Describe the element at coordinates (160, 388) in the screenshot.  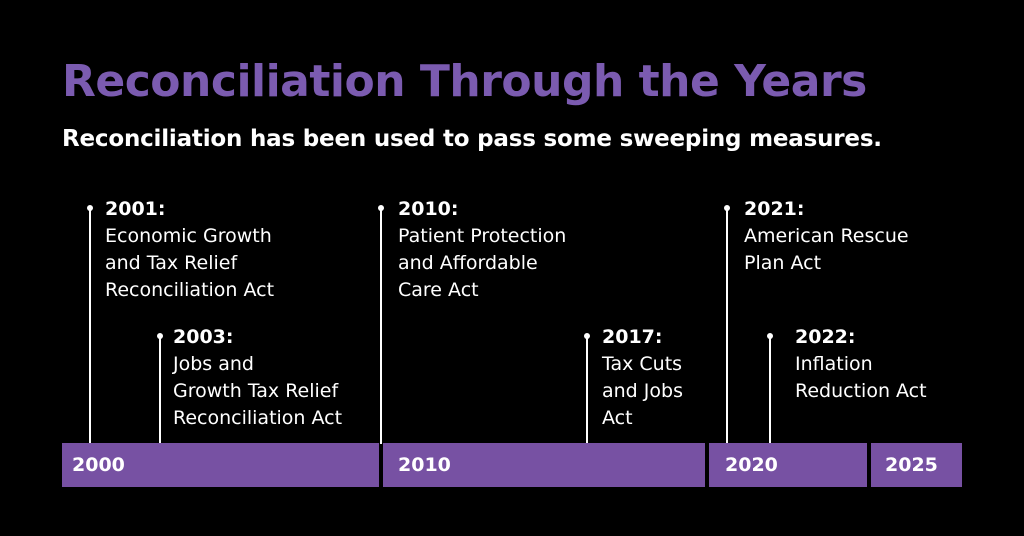
I see `marker-stem-2003` at that location.